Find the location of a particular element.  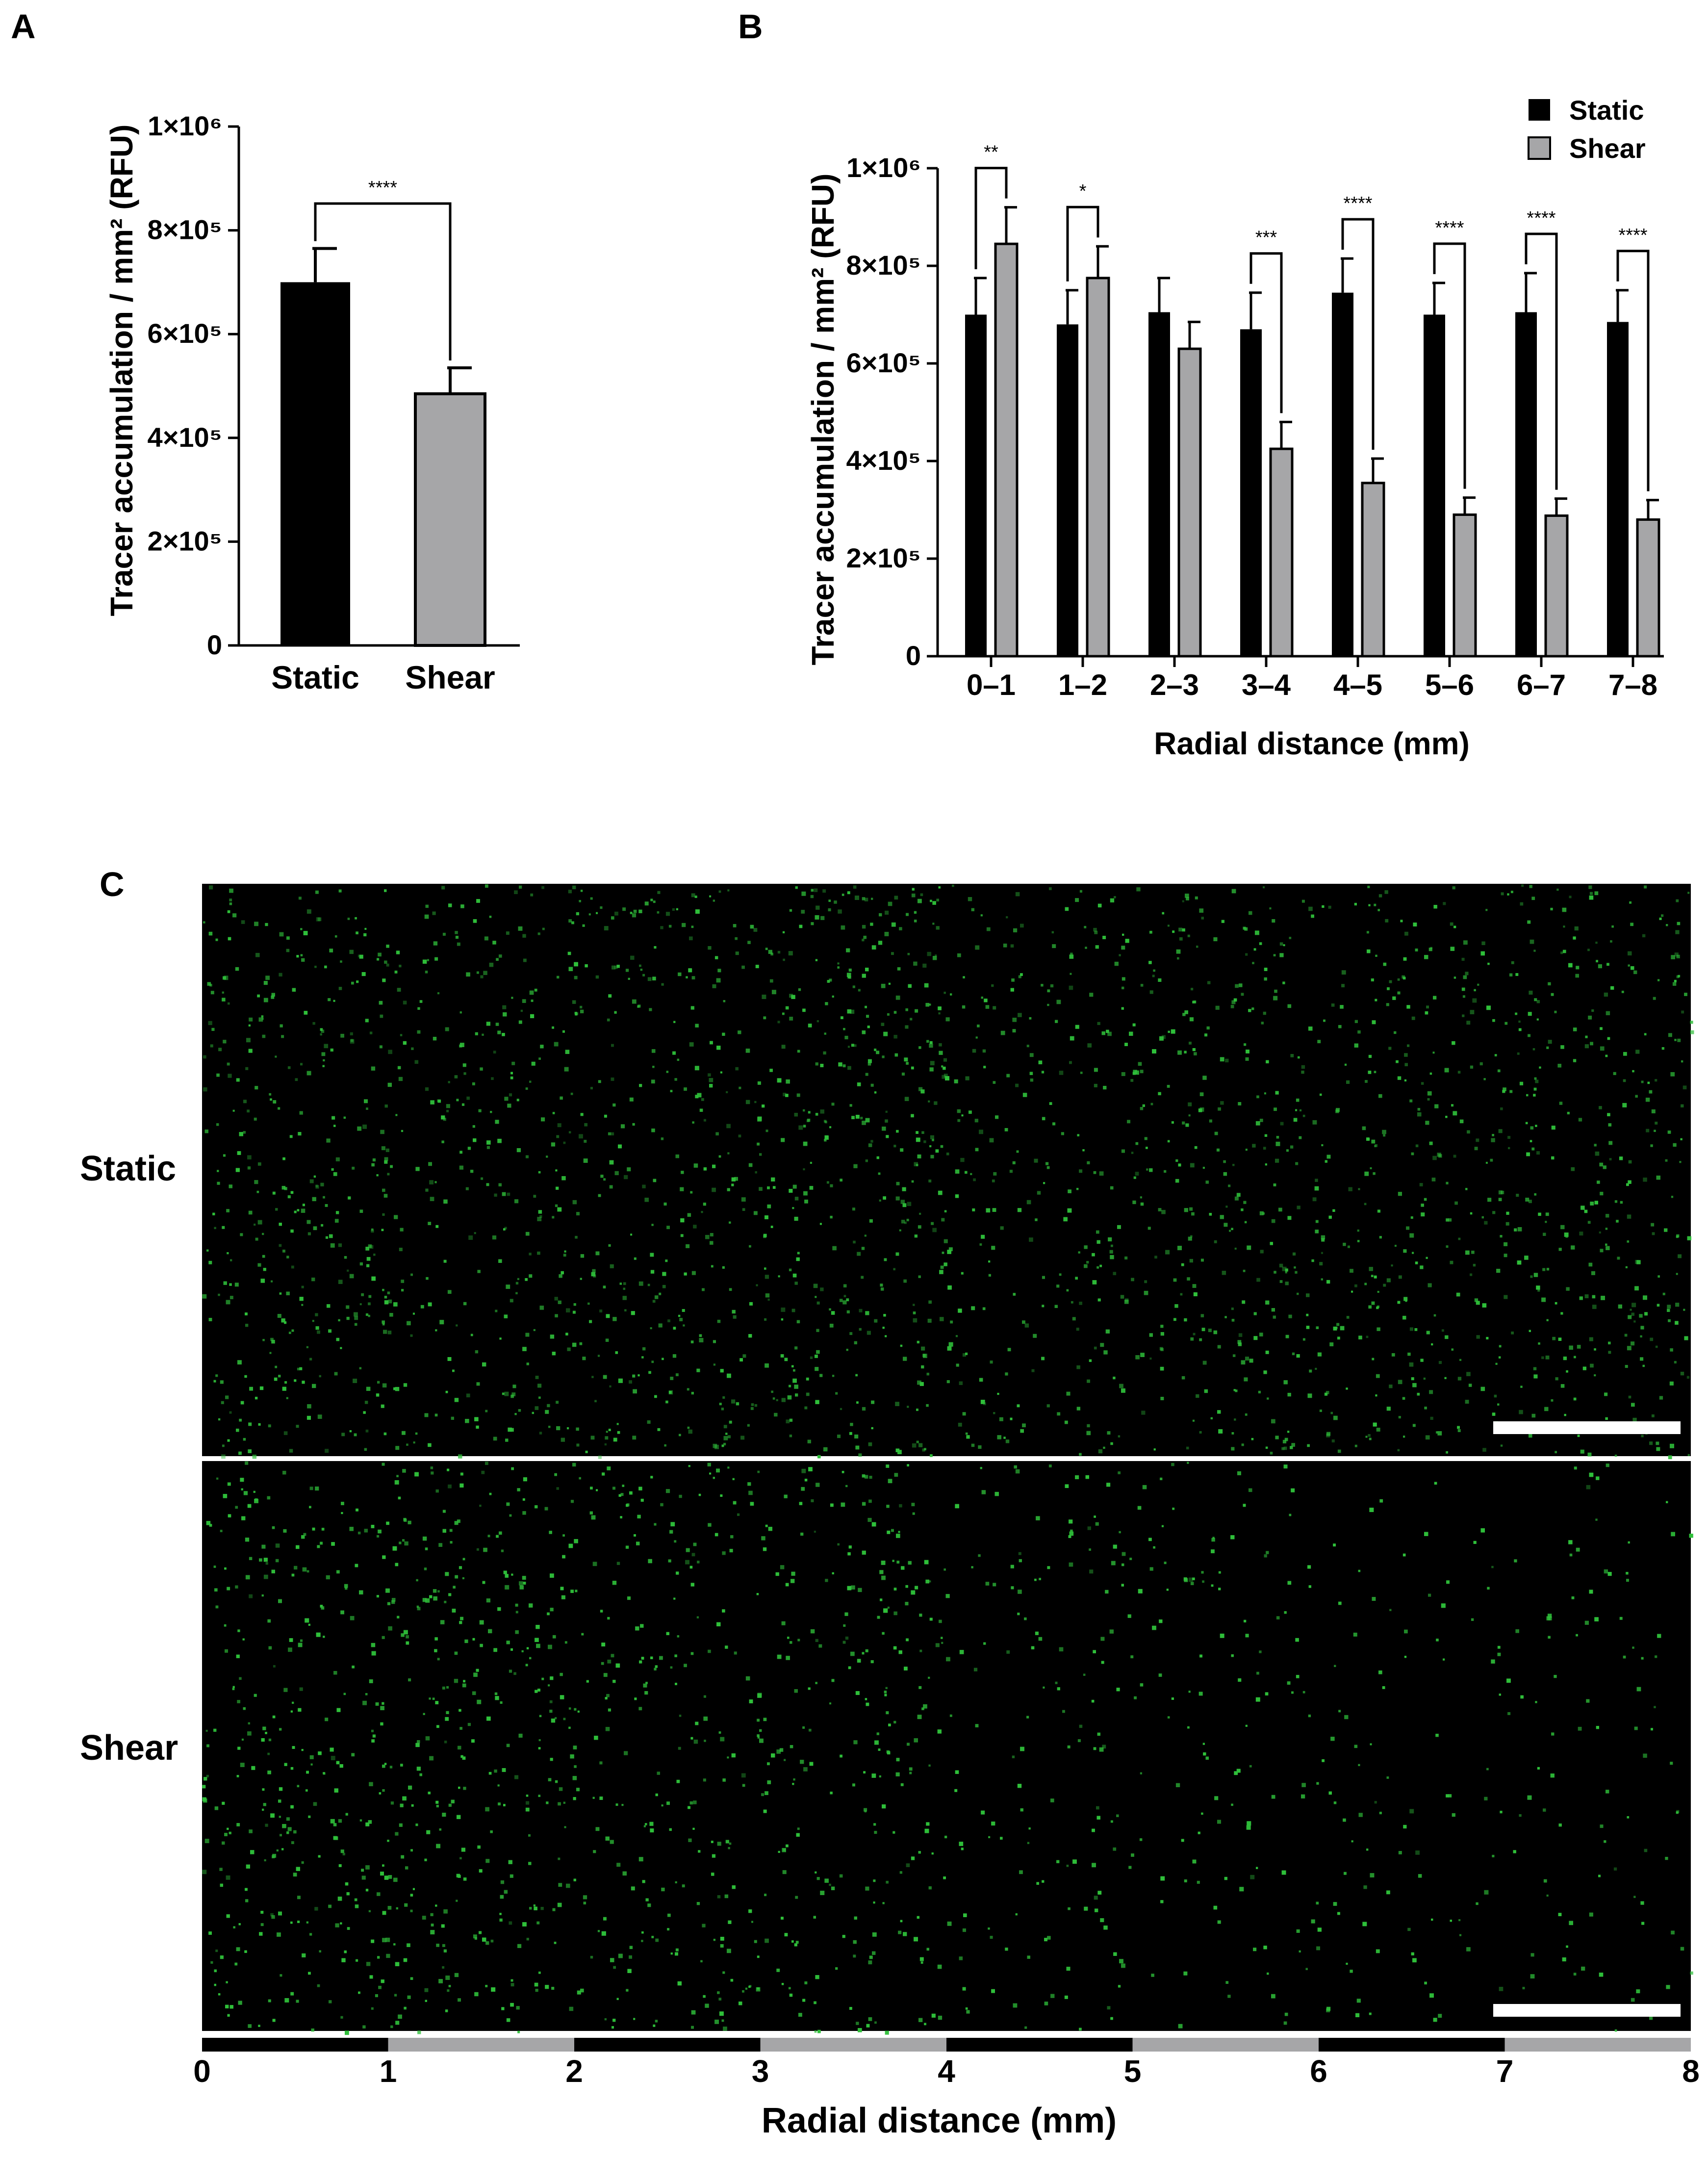

chart-b-bar-shear is located at coordinates (1007, 450).